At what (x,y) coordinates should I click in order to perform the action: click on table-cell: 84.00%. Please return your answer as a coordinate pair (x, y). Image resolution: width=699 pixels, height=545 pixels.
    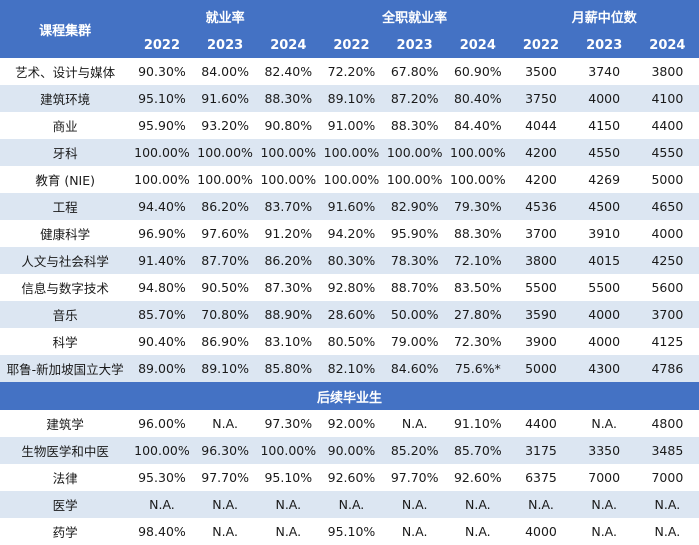
    Looking at the image, I should click on (225, 71).